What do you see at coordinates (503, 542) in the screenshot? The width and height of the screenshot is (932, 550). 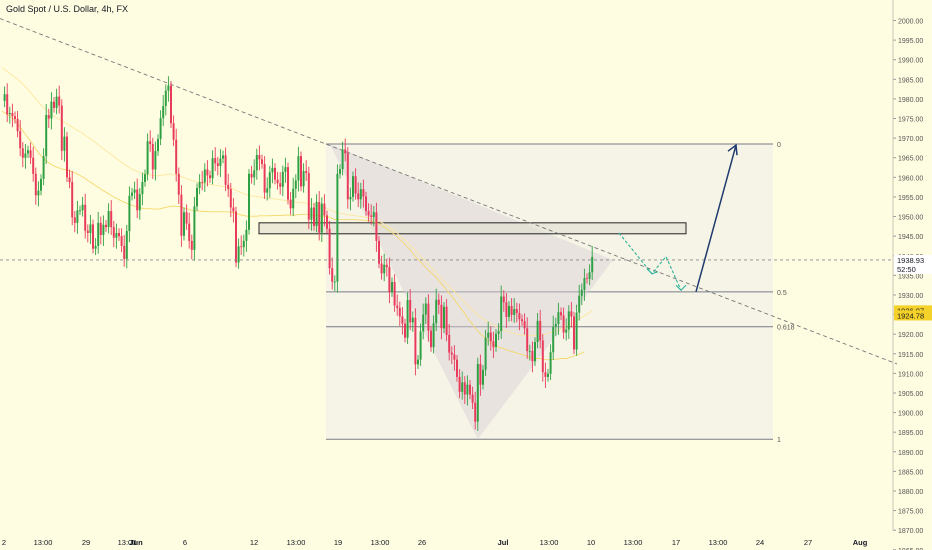 I see `x-tick-label: Jul` at bounding box center [503, 542].